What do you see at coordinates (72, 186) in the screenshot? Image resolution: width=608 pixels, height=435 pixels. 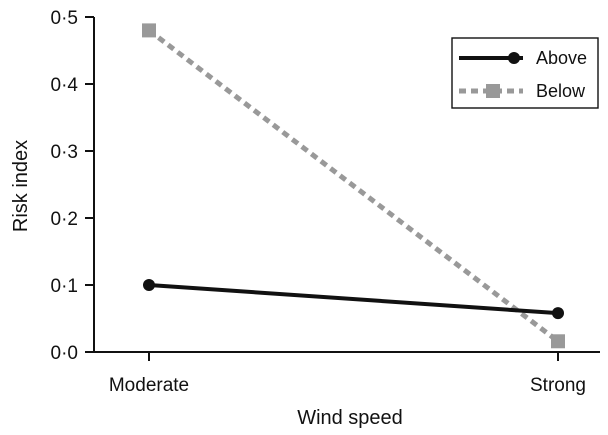 I see `y-ticks: 0·0 0·1 0·2 0·3 0·4 0·5` at bounding box center [72, 186].